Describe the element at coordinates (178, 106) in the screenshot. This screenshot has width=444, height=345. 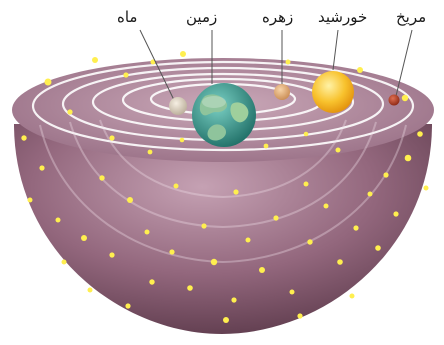
I see `moon-body` at that location.